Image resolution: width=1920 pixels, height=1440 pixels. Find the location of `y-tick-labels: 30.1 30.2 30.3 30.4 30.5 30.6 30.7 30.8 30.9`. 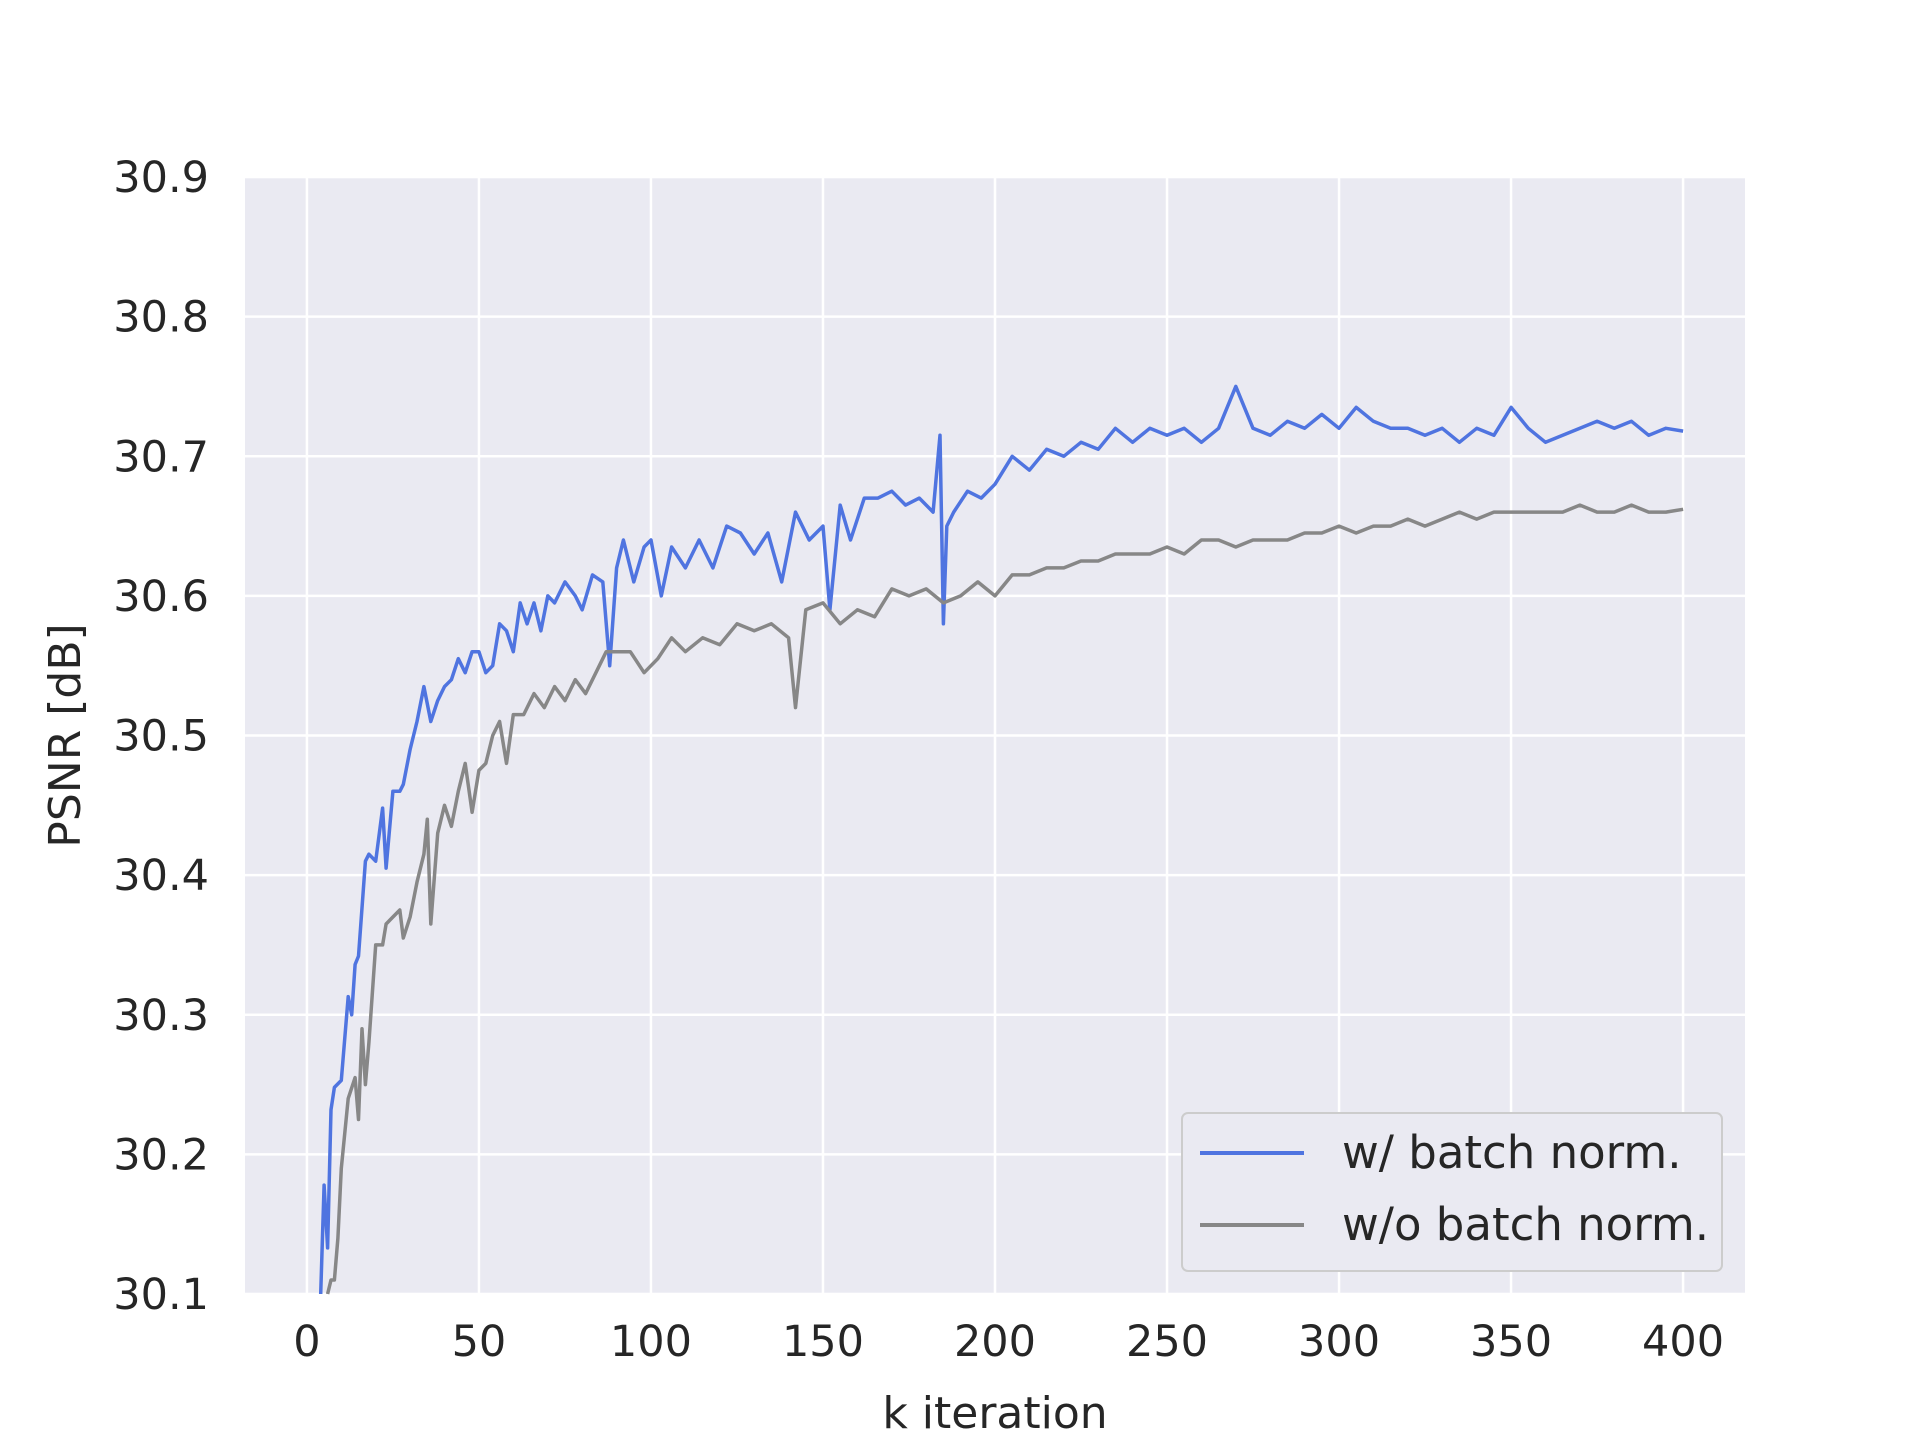

y-tick-labels: 30.1 30.2 30.3 30.4 30.5 30.6 30.7 30.8 30.9 is located at coordinates (161, 736).